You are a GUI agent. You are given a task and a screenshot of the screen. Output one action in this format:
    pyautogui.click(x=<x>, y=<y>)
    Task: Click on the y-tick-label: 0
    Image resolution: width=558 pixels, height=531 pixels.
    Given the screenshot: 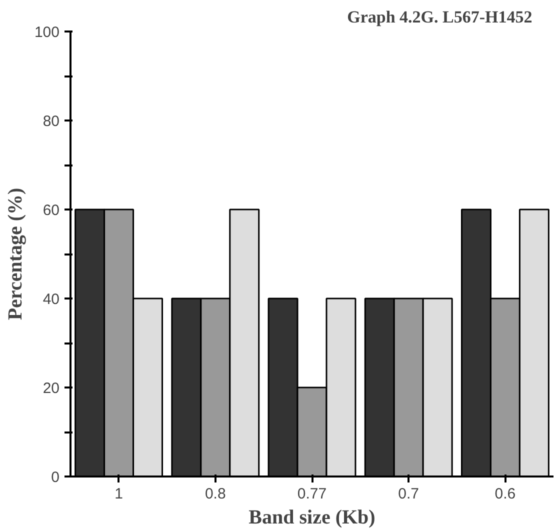 What is the action you would take?
    pyautogui.click(x=55, y=477)
    